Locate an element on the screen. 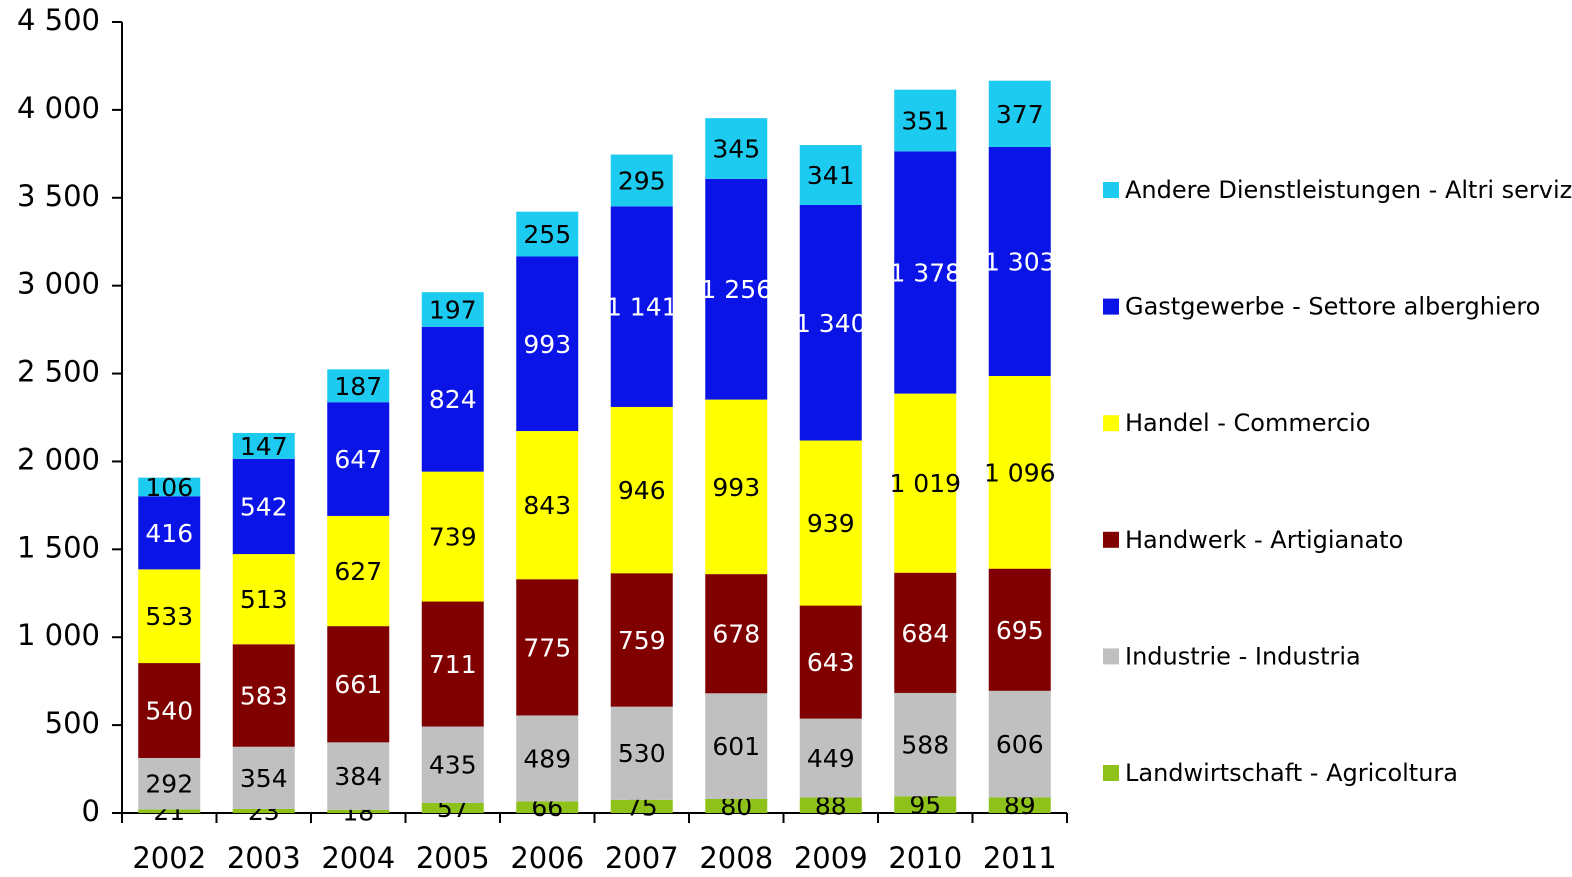 The width and height of the screenshot is (1572, 877). y-tick-label: 2 000 is located at coordinates (58, 459).